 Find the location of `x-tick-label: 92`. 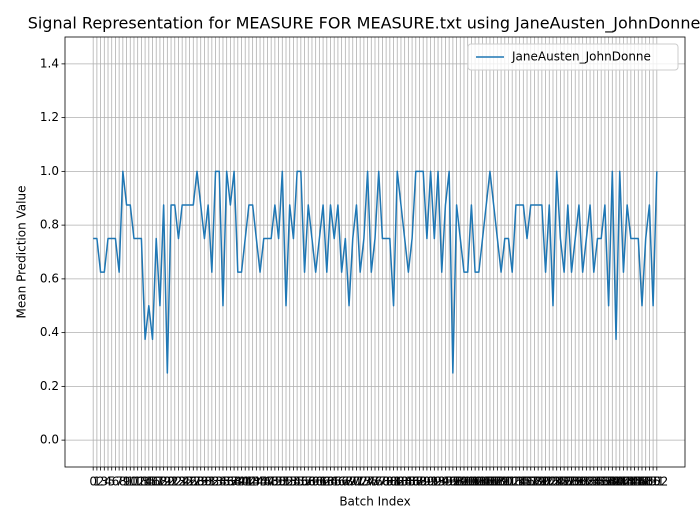

x-tick-label: 92 is located at coordinates (434, 482).